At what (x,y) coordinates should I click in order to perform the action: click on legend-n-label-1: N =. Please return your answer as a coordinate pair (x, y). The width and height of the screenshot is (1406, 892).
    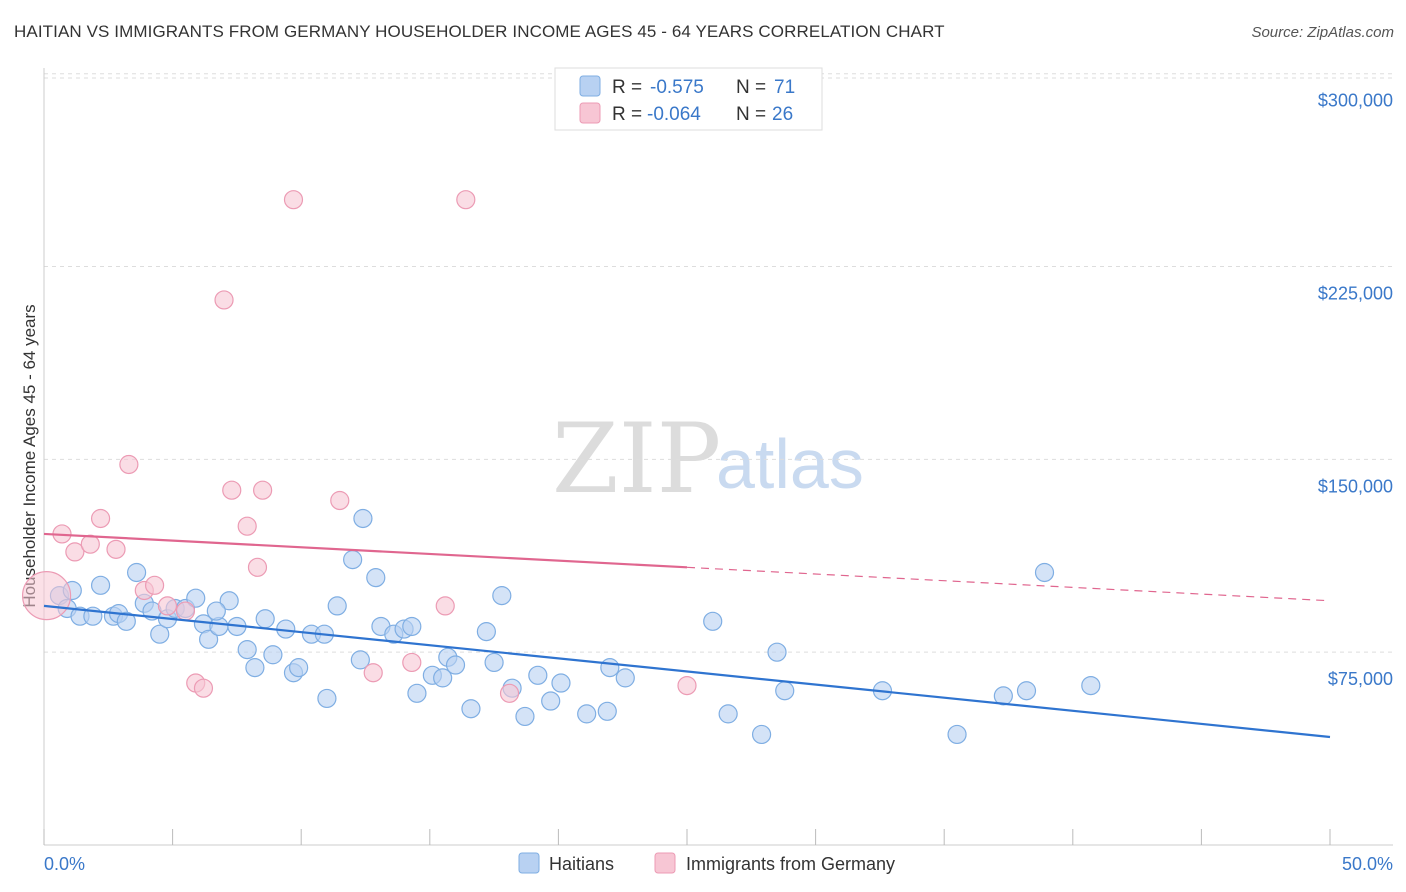
    Looking at the image, I should click on (751, 87).